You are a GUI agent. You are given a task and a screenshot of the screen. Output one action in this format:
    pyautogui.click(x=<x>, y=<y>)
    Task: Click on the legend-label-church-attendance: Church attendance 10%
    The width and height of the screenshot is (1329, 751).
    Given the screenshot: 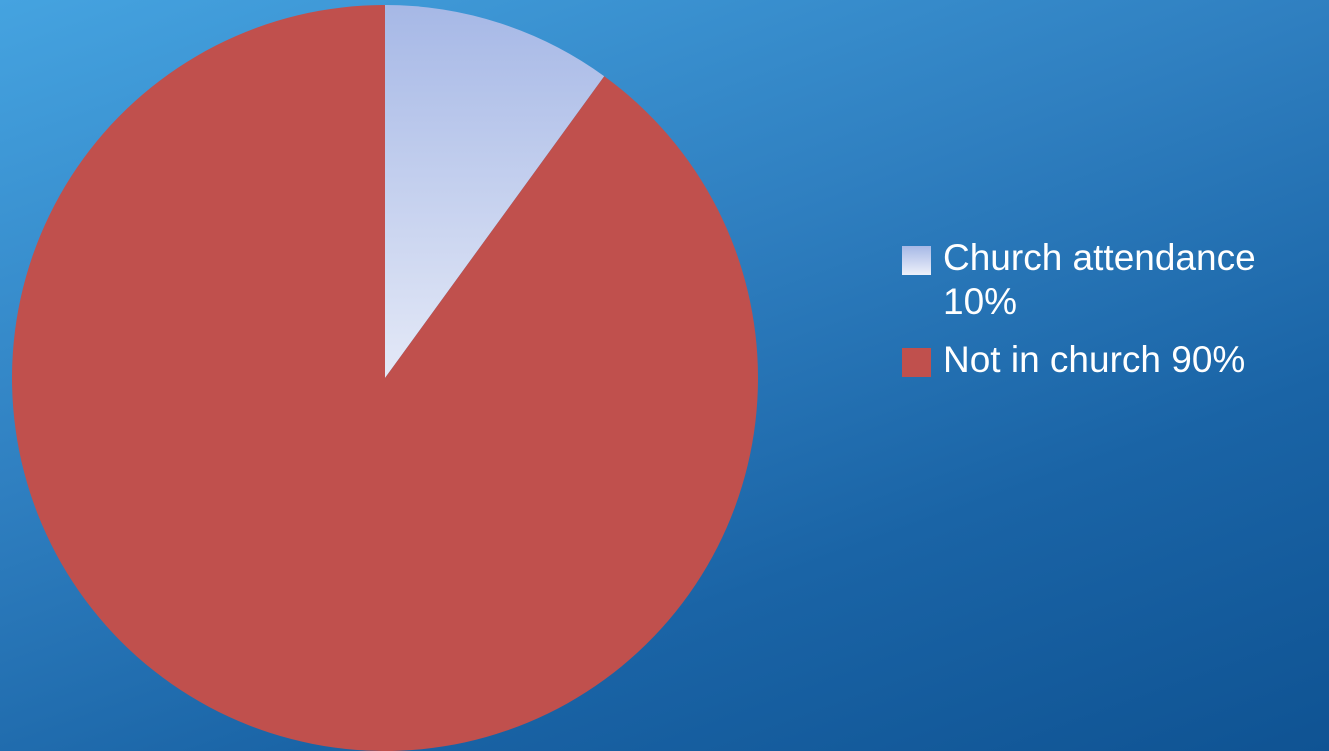 What is the action you would take?
    pyautogui.click(x=1099, y=279)
    